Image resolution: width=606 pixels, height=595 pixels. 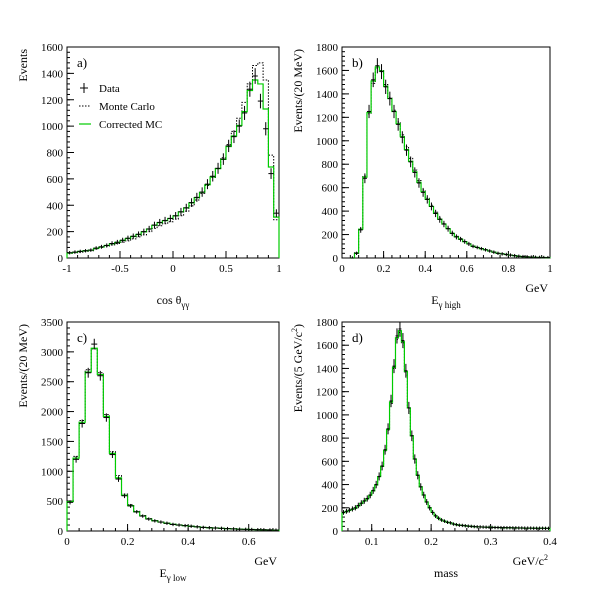 What do you see at coordinates (173, 152) in the screenshot?
I see `plot-frame` at bounding box center [173, 152].